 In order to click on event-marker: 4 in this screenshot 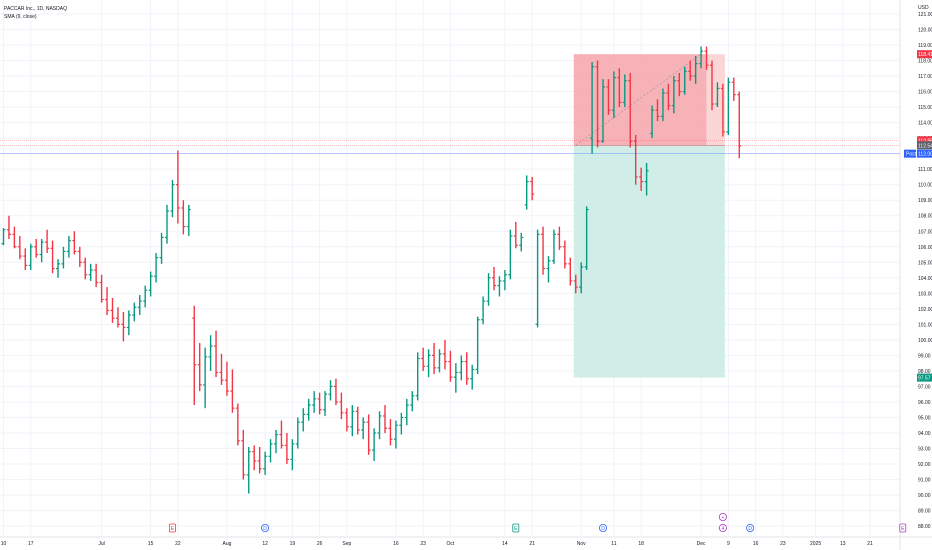, I will do `click(722, 528)`.